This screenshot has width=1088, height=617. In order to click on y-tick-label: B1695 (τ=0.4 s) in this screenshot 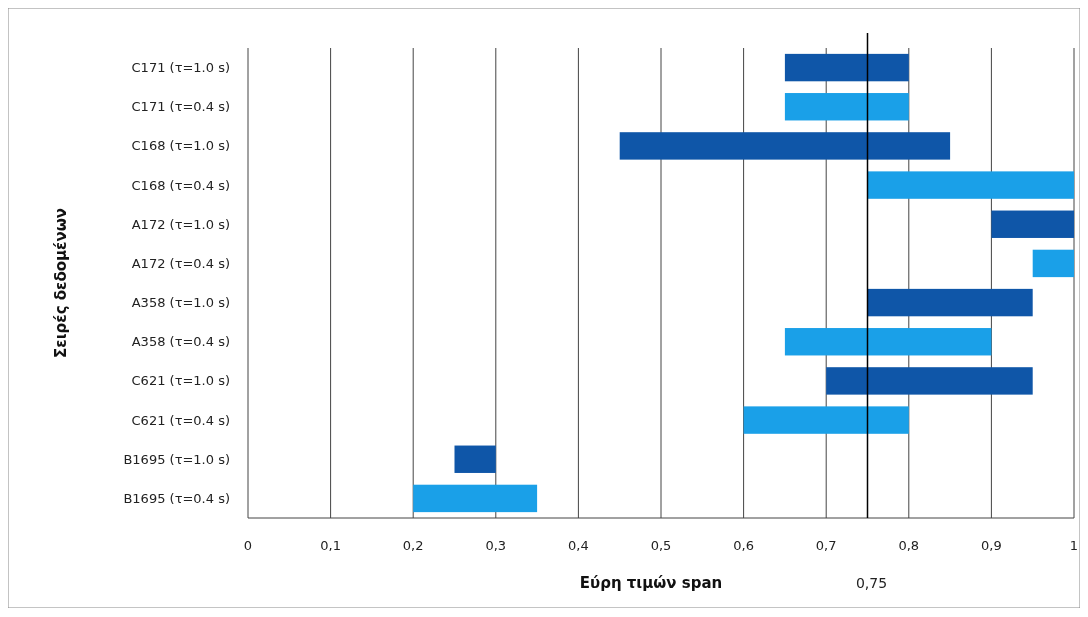, I will do `click(176, 498)`.